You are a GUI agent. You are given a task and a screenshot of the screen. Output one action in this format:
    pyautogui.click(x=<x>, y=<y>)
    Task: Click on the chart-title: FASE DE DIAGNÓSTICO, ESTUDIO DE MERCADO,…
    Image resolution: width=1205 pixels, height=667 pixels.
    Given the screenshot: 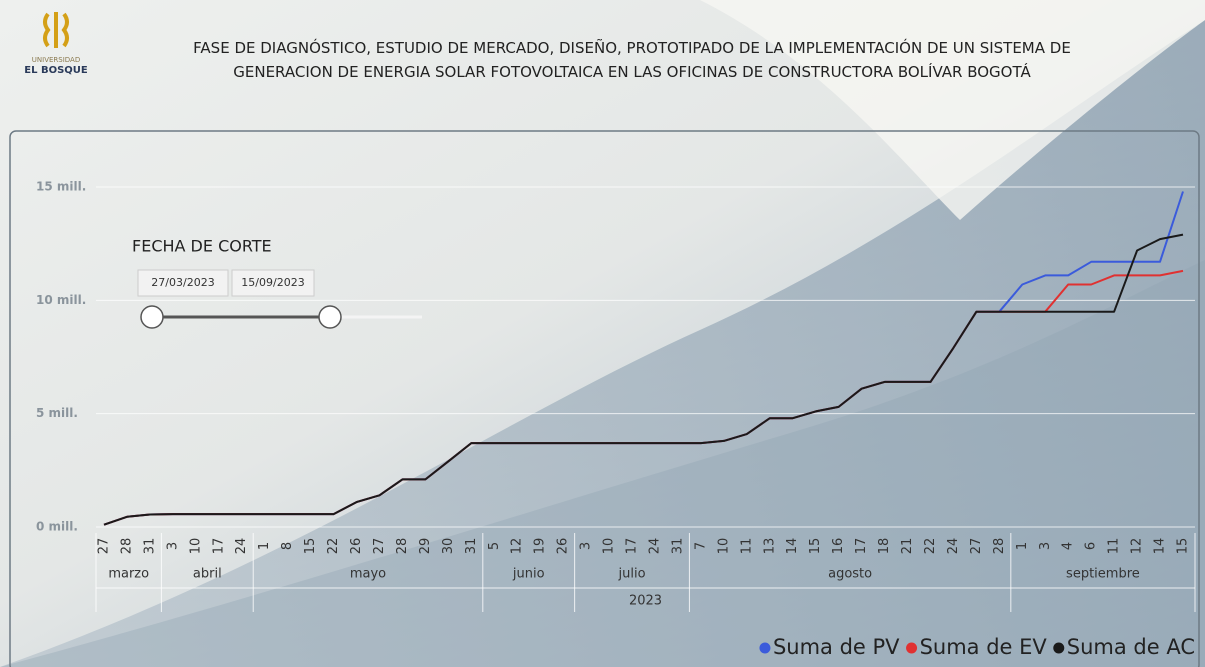 What is the action you would take?
    pyautogui.click(x=632, y=59)
    